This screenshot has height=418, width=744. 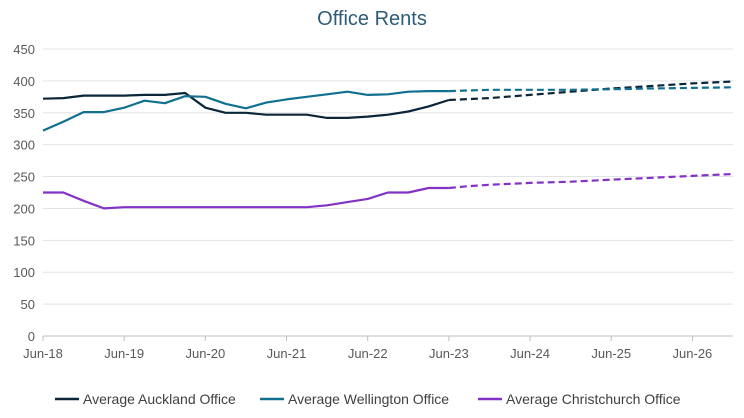 I want to click on x-tick-label: Jun-20, so click(x=205, y=353).